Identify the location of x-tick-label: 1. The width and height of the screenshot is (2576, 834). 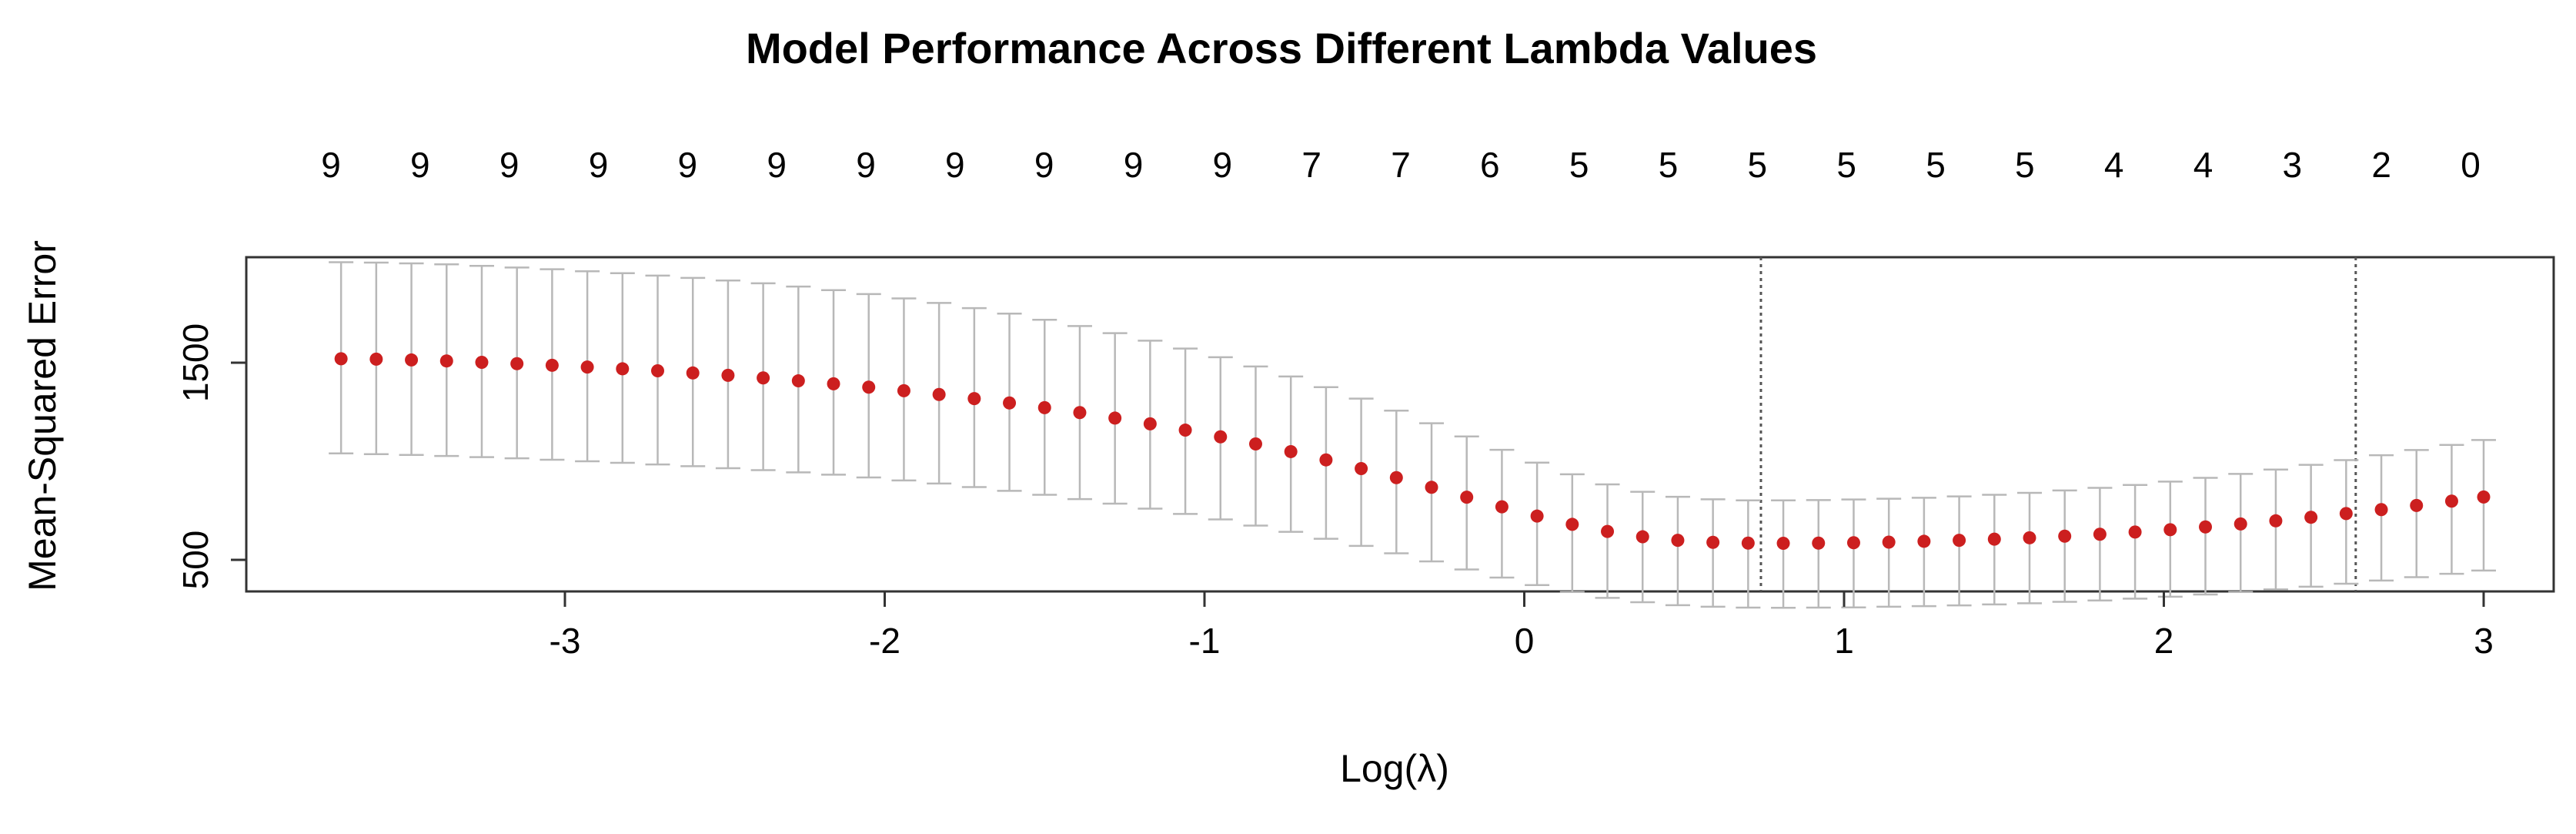
(1844, 641).